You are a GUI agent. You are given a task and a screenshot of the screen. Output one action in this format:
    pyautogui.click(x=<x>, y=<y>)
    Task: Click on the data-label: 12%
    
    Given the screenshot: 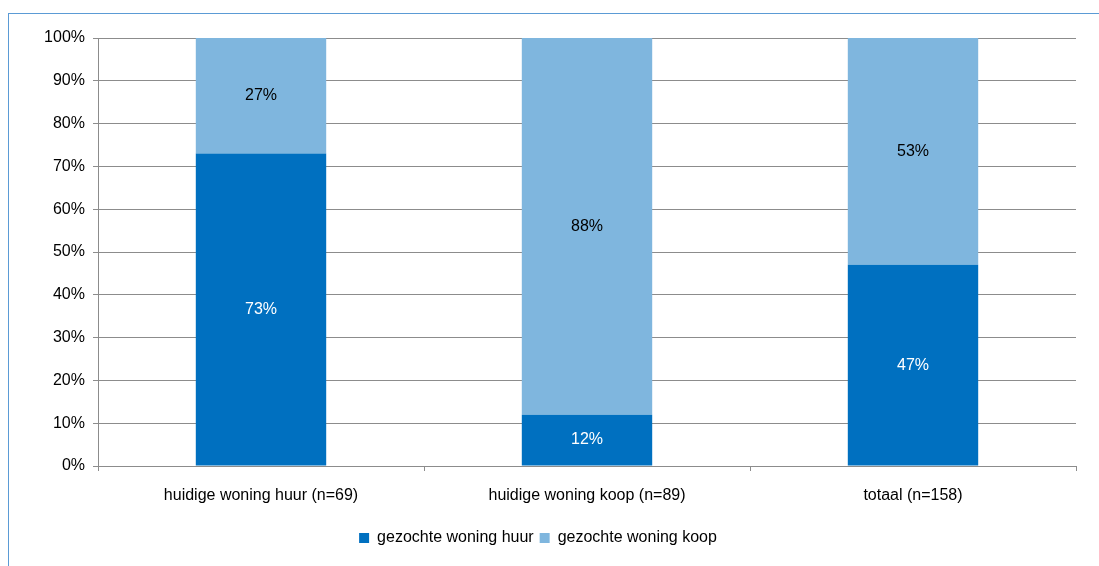 What is the action you would take?
    pyautogui.click(x=587, y=439)
    